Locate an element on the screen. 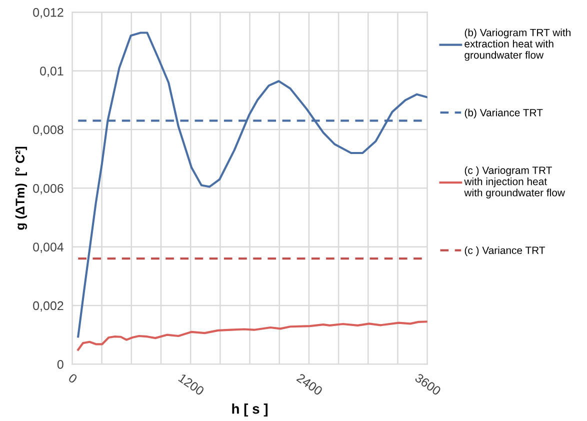 This screenshot has width=587, height=421. y-tick-label: 0,004 is located at coordinates (48, 247).